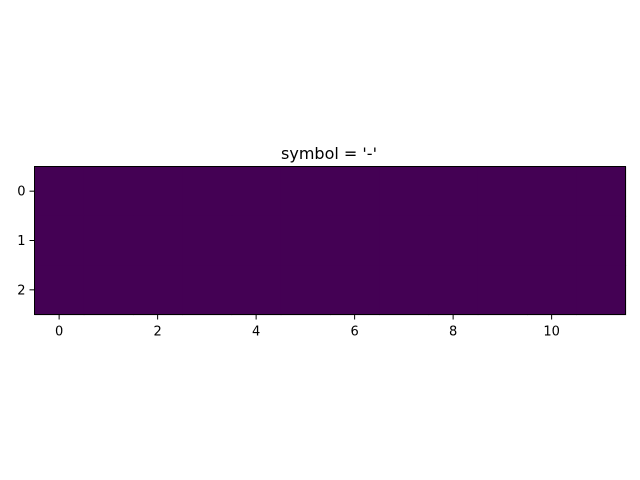  Describe the element at coordinates (354, 332) in the screenshot. I see `x-tick-label: 6` at that location.